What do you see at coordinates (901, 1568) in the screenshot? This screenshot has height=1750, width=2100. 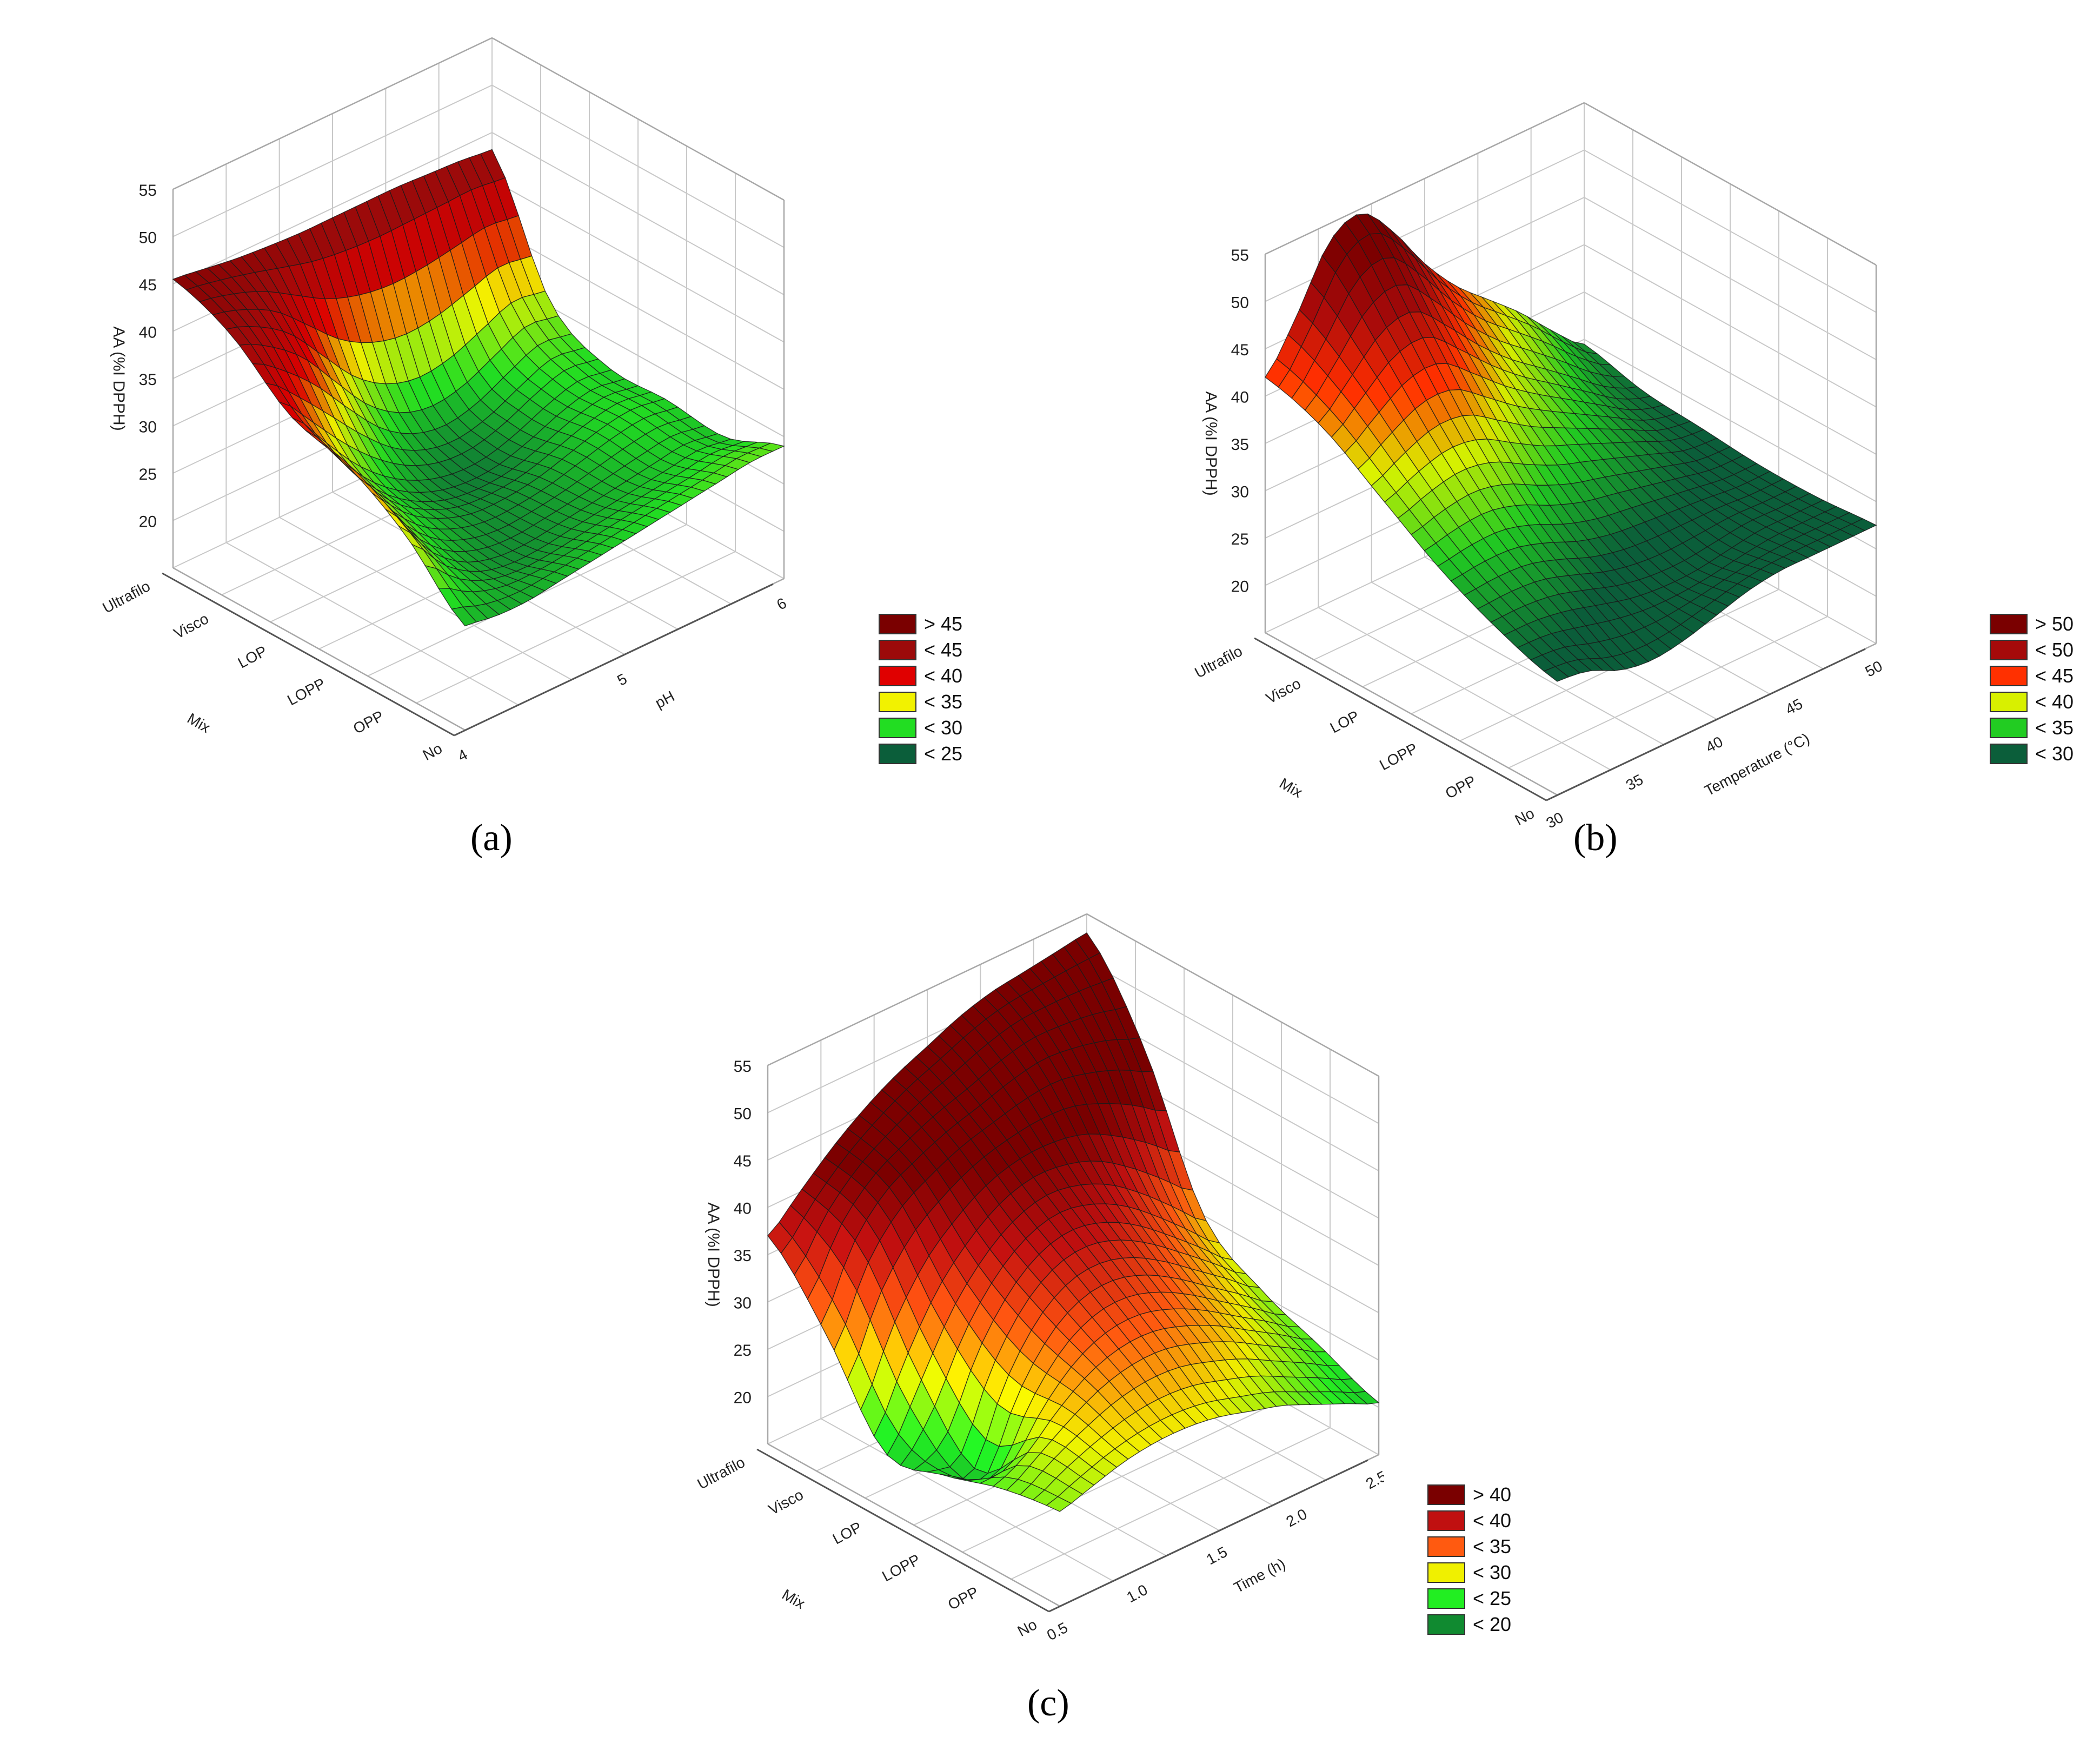 I see `plot-c-category-tick-label: LOPP` at bounding box center [901, 1568].